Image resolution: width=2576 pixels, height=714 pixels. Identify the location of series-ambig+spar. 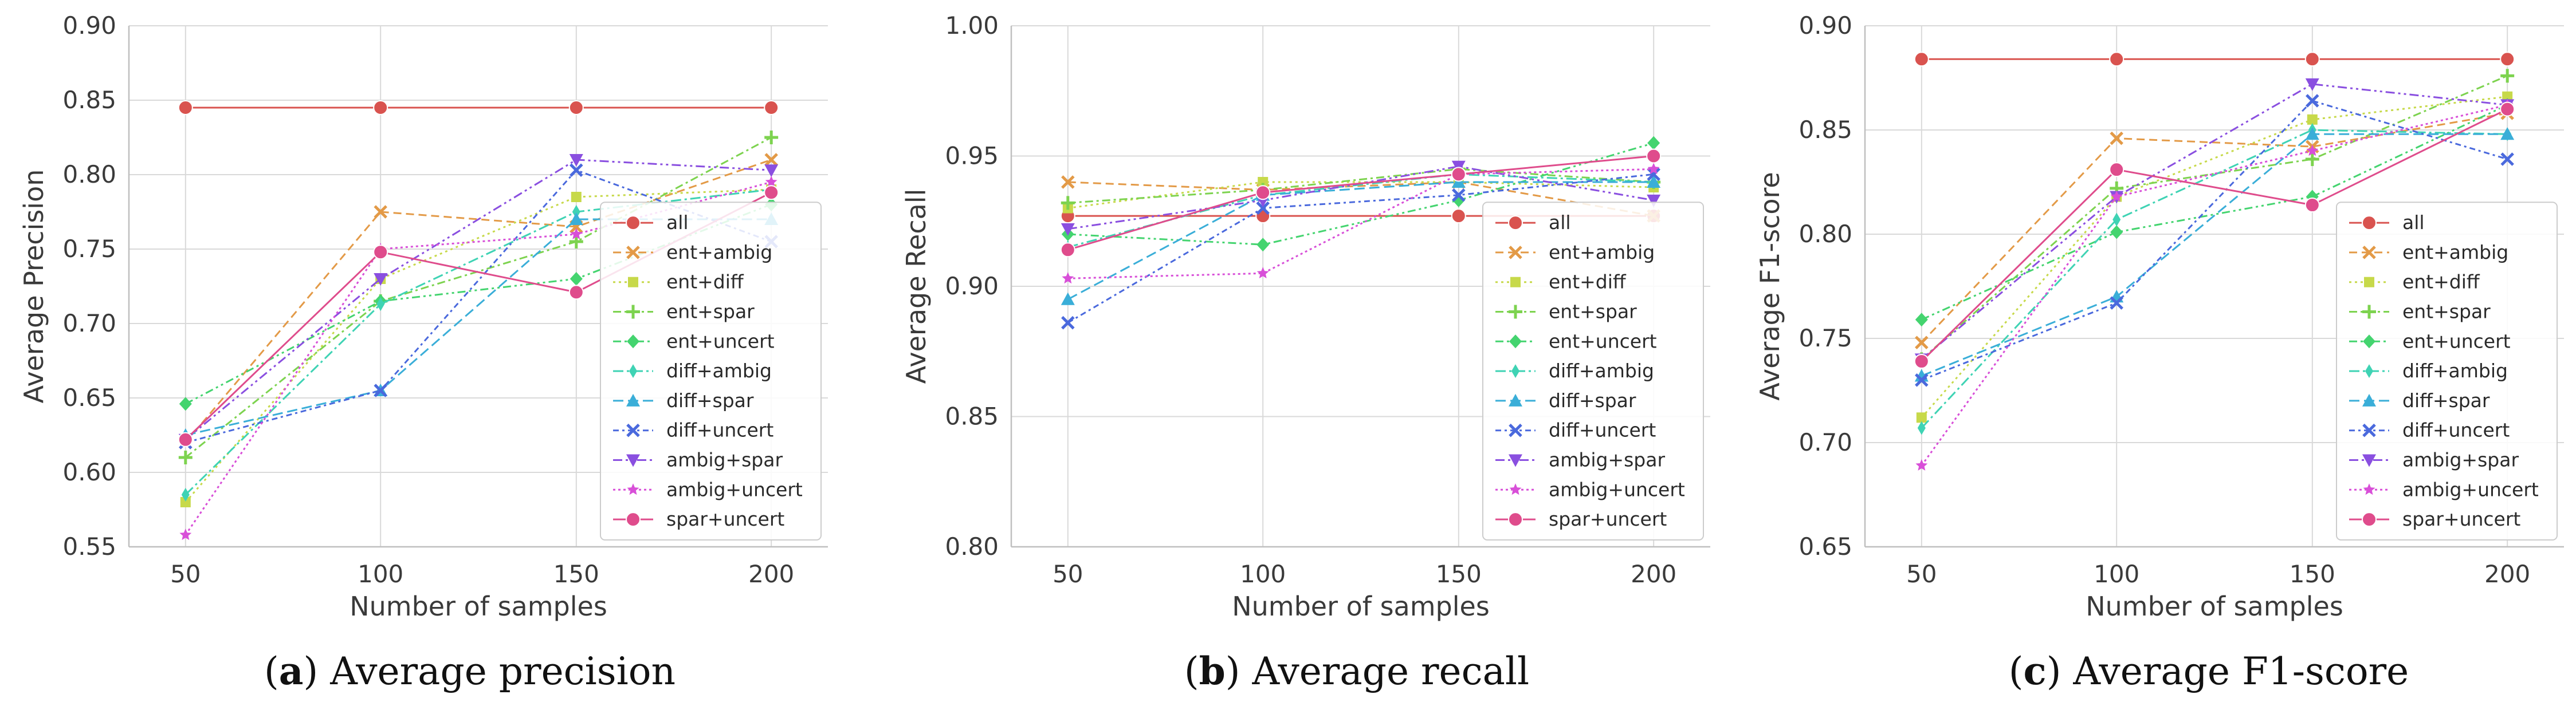
(479, 300).